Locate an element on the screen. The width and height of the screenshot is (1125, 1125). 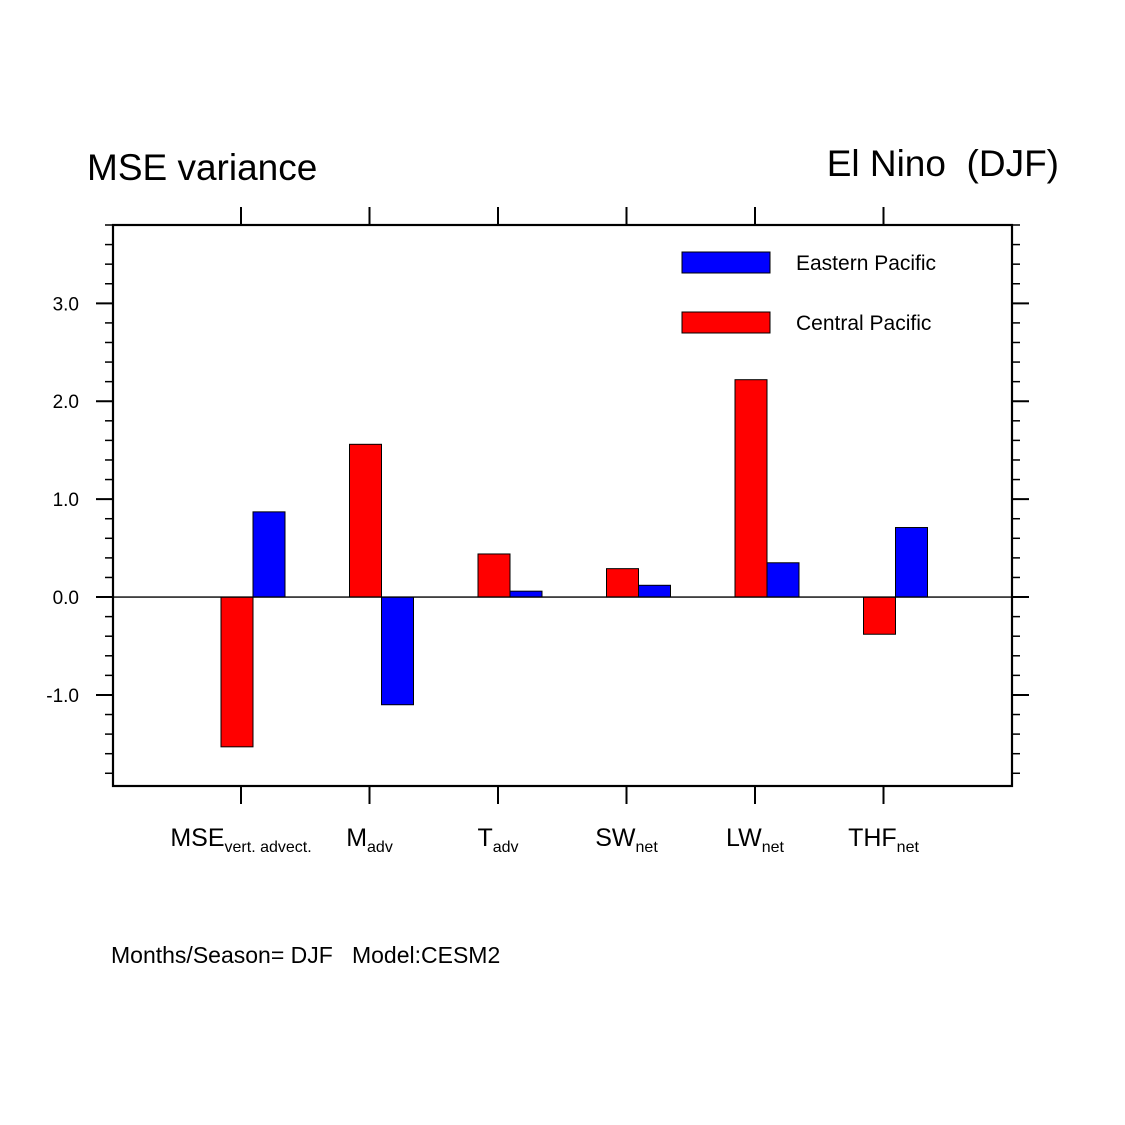
footer-info: Months/Season= DJF Model:CESM2 is located at coordinates (306, 955).